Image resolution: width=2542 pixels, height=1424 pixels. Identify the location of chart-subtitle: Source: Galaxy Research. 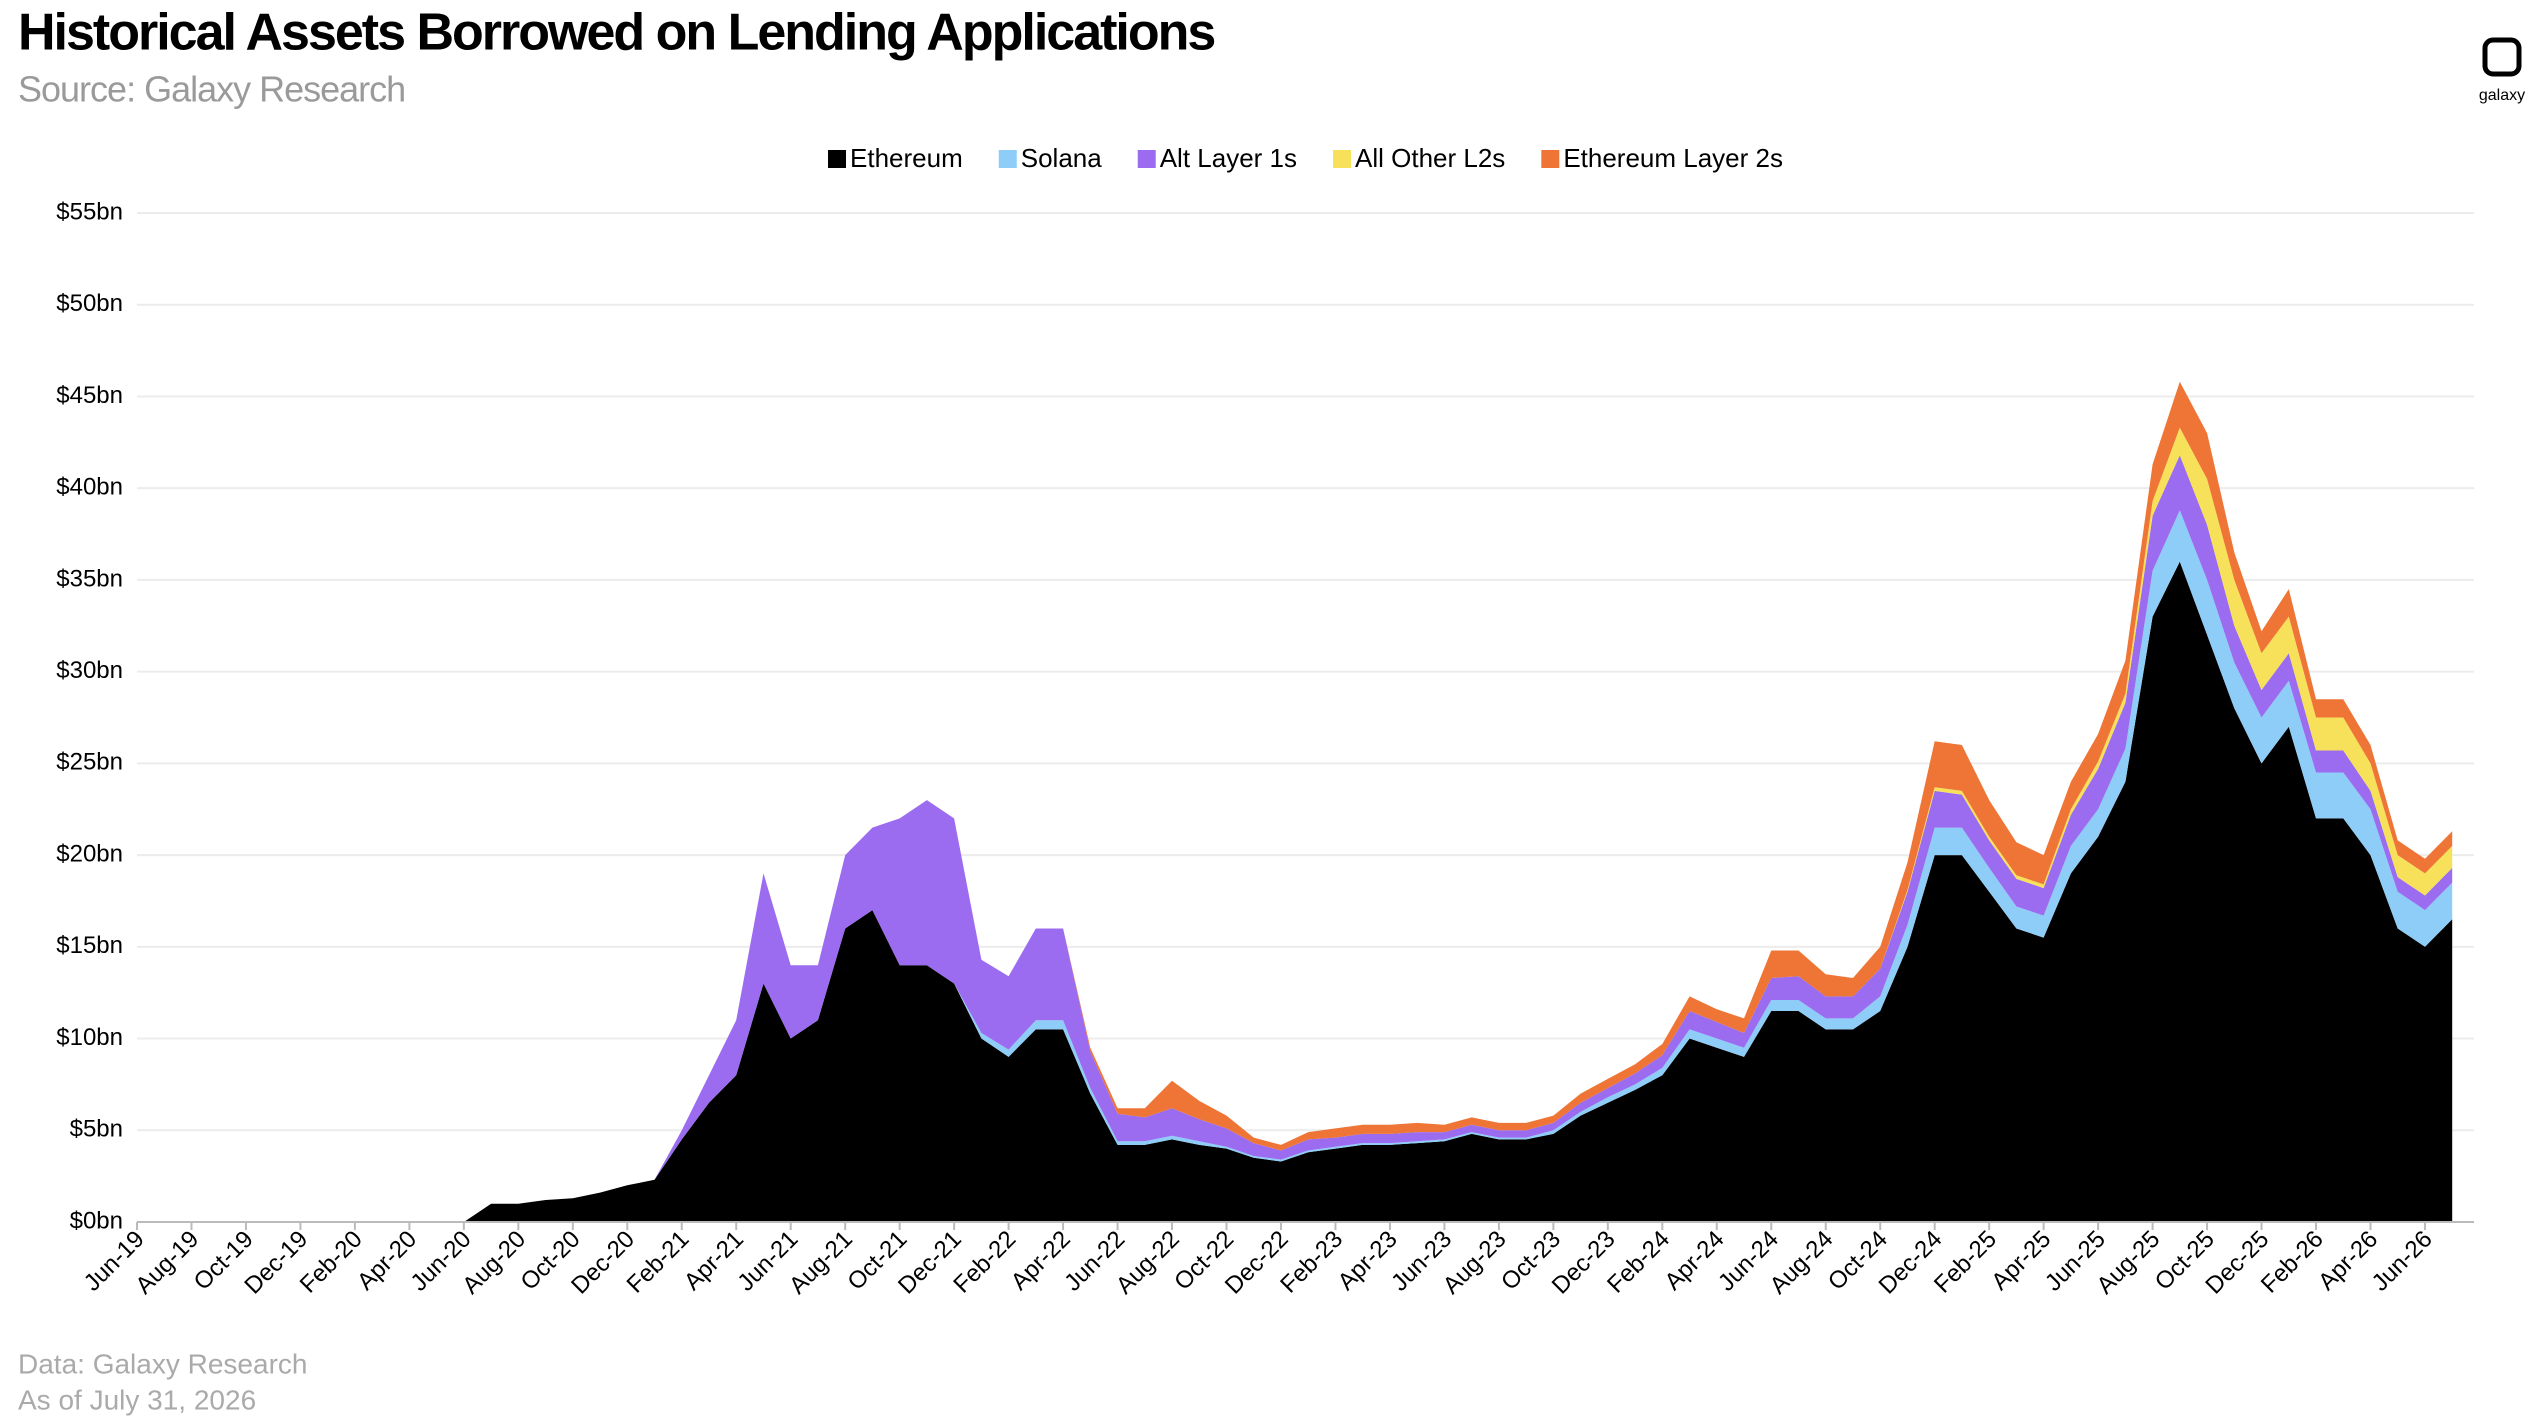
(211, 89).